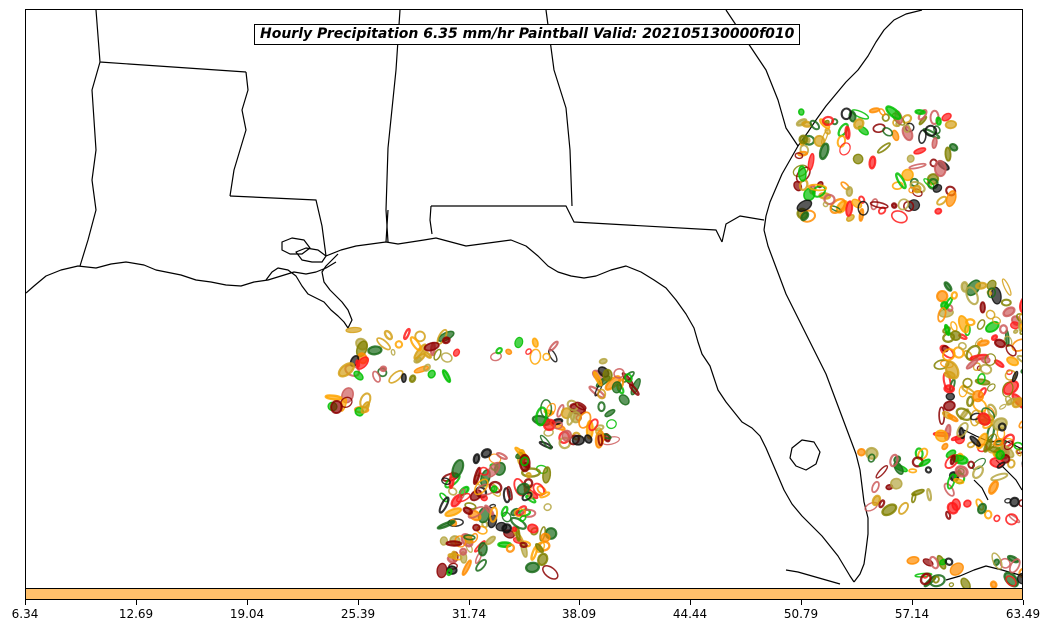  I want to click on colorbar-tick-label: 57.14, so click(912, 614).